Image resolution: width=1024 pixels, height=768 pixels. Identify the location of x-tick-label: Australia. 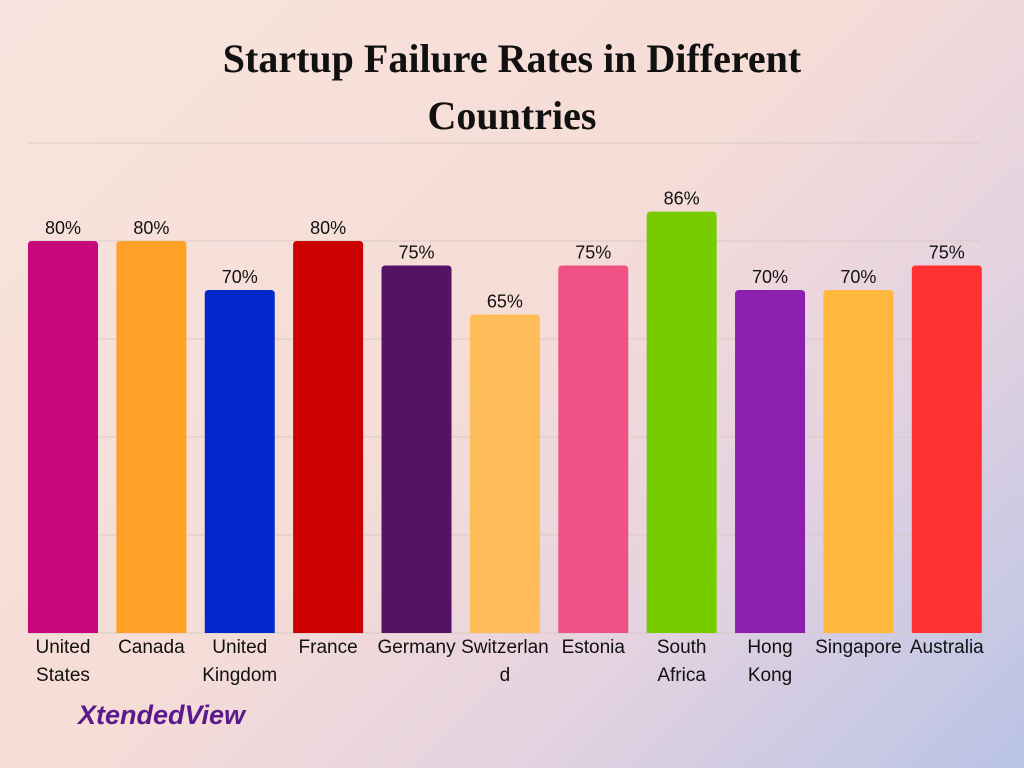
(946, 647).